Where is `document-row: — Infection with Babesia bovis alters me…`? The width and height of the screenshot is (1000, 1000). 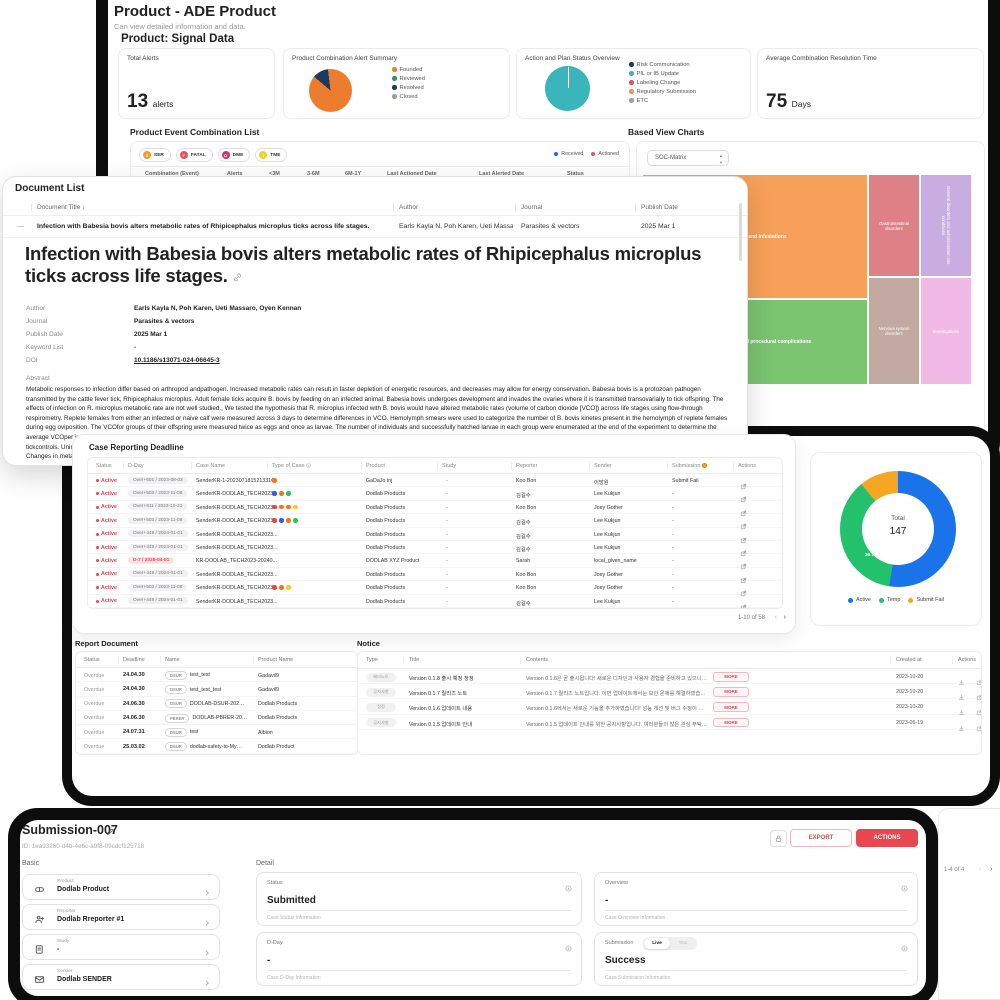
document-row: — Infection with Babesia bovis alters me… is located at coordinates (375, 227).